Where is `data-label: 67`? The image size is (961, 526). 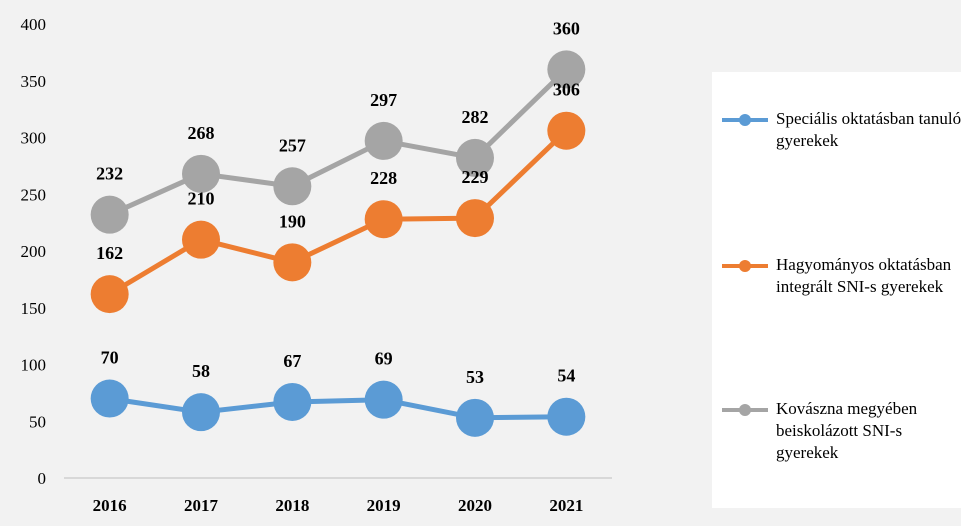
data-label: 67 is located at coordinates (292, 361).